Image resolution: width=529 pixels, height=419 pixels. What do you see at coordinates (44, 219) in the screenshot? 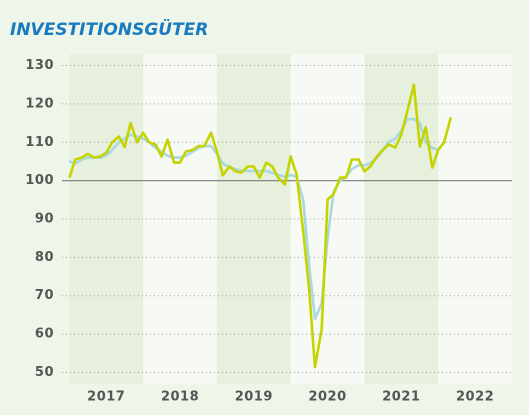
I see `y-tick-label: 90` at bounding box center [44, 219].